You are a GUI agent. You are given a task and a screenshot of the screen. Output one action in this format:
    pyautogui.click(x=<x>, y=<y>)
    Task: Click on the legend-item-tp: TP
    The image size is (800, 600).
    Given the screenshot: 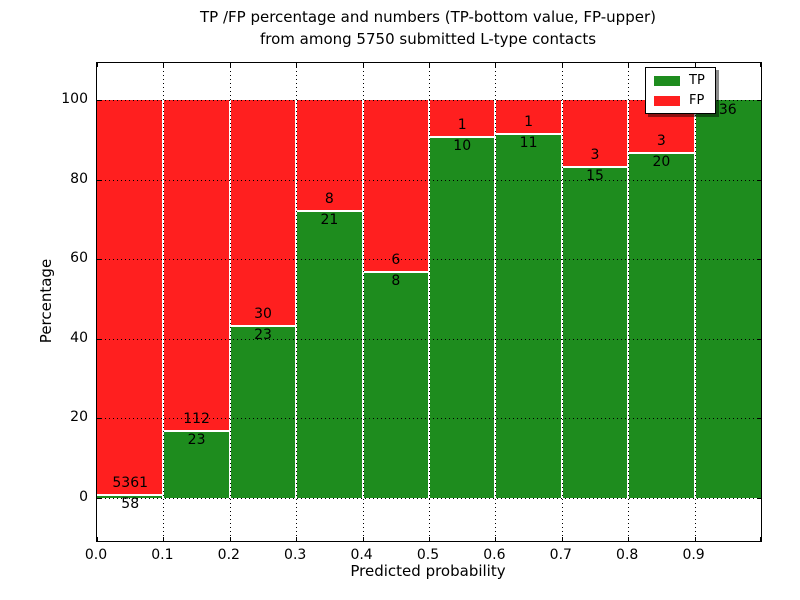 What is the action you would take?
    pyautogui.click(x=679, y=80)
    